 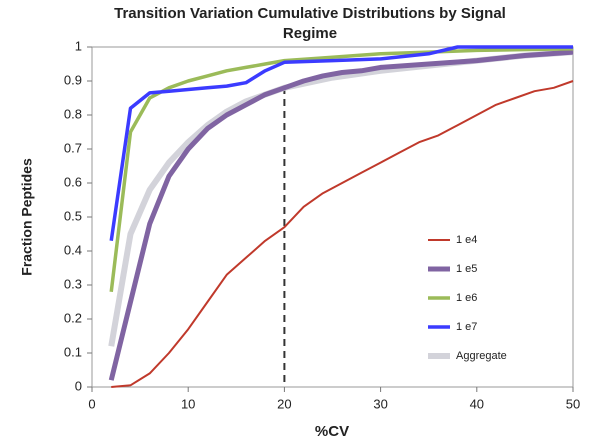 I want to click on x-axis-label: %CV, so click(x=332, y=431).